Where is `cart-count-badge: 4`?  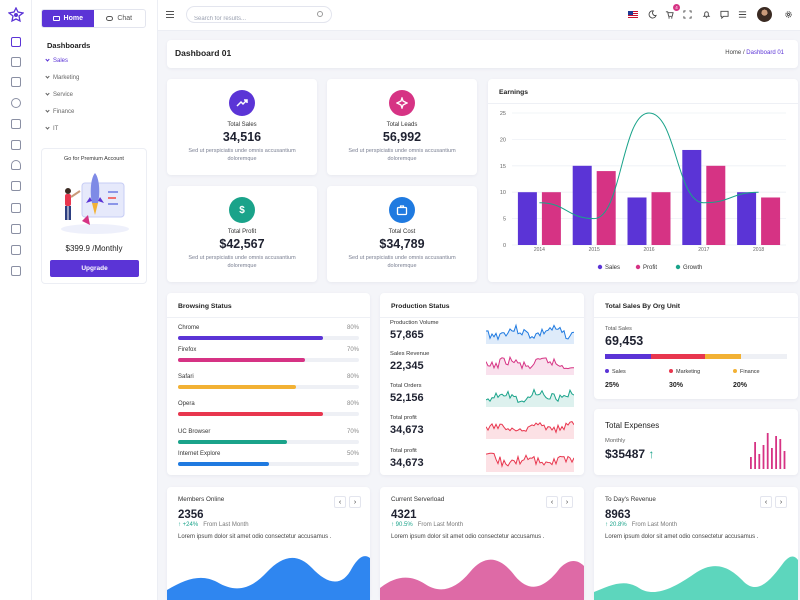 cart-count-badge: 4 is located at coordinates (676, 7).